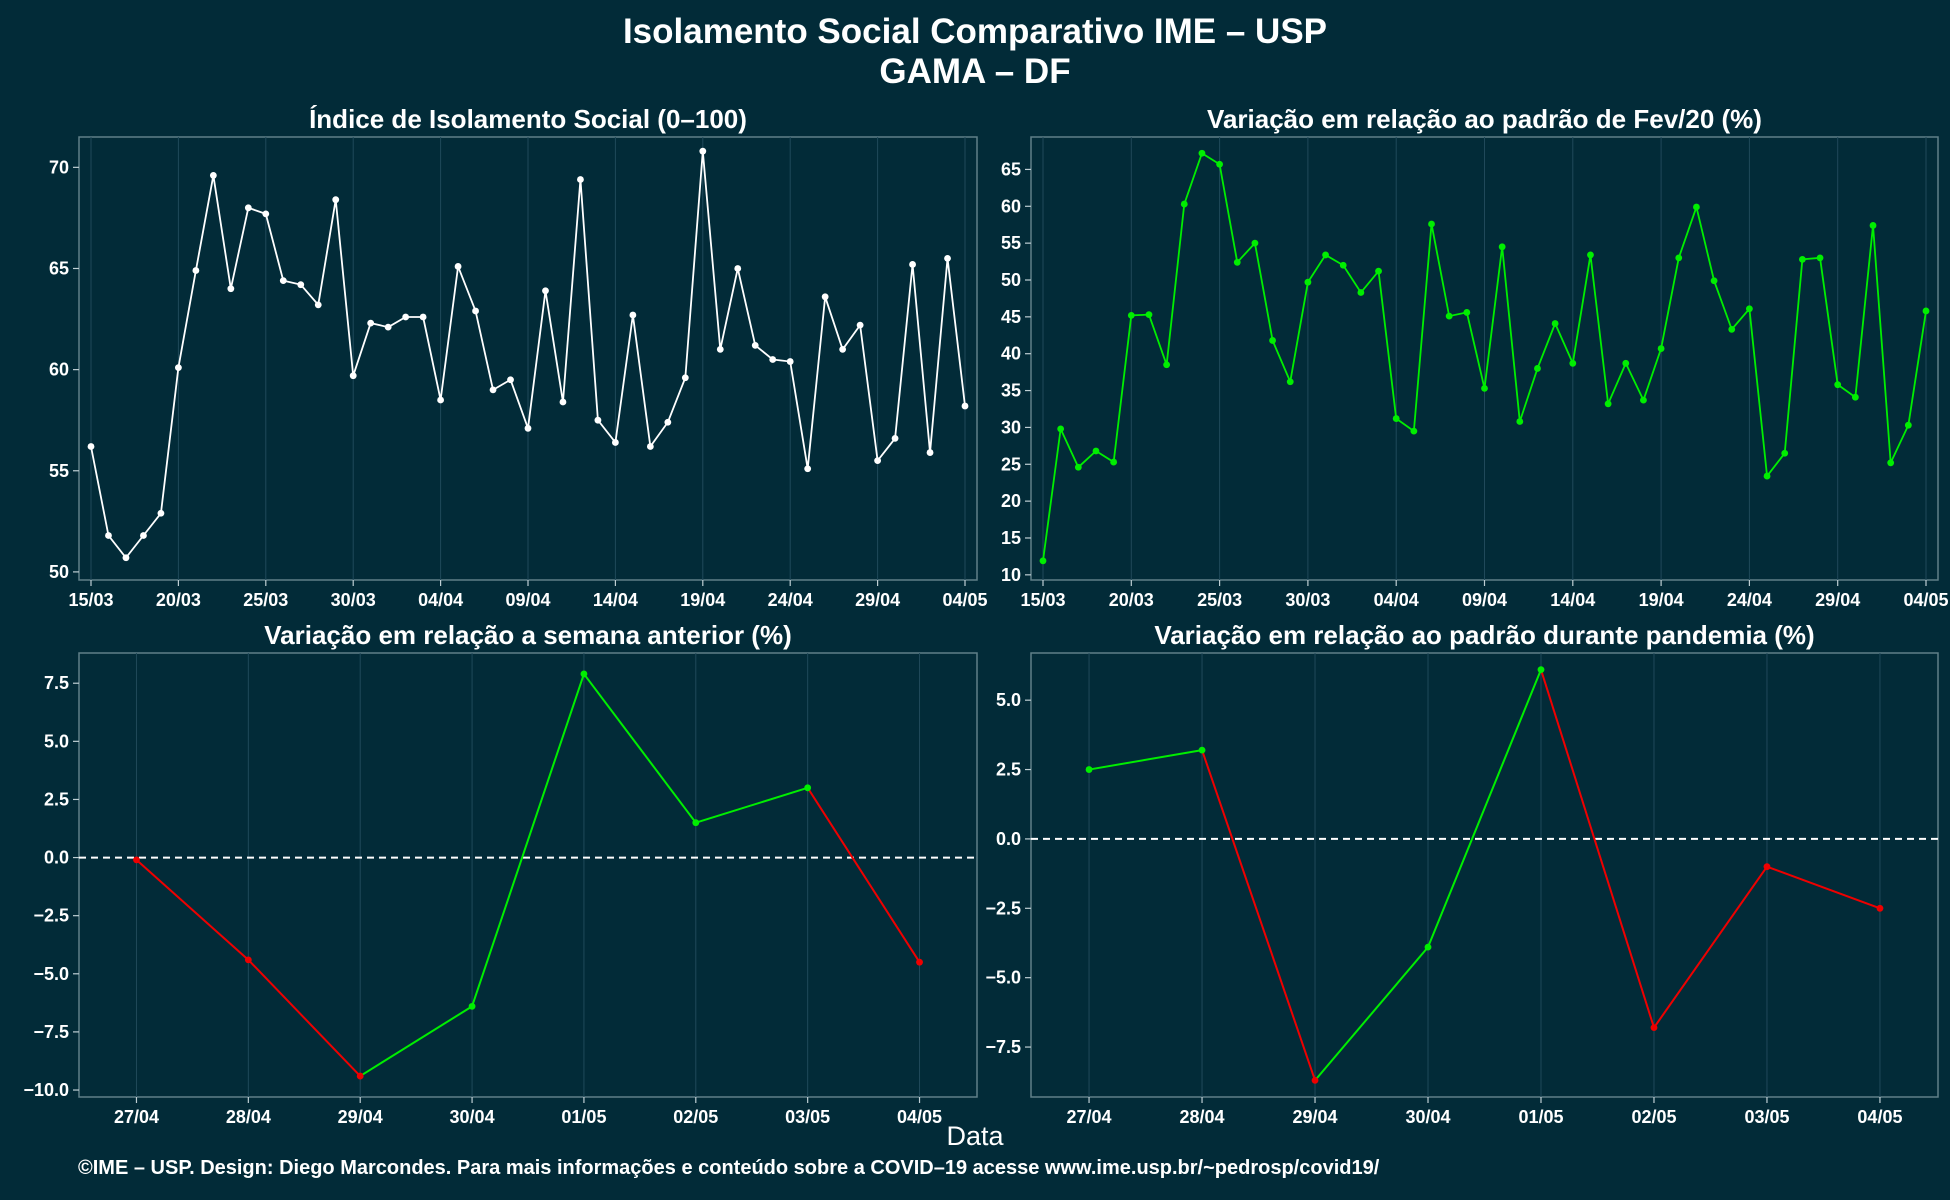 This screenshot has width=1950, height=1200. Describe the element at coordinates (51, 916) in the screenshot. I see `y-tick-label: −2.5` at that location.